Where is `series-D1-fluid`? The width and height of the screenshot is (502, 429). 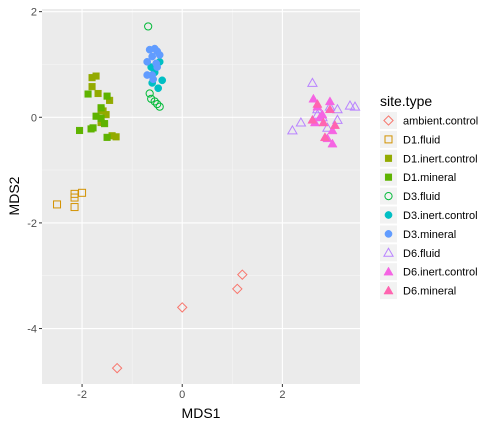 series-D1-fluid is located at coordinates (70, 200).